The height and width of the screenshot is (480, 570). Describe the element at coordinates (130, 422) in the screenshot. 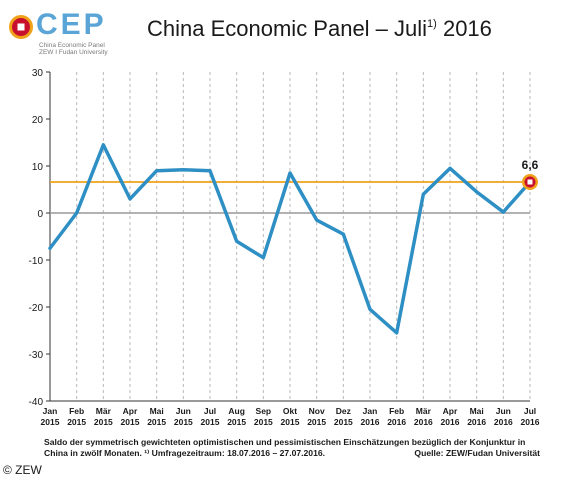

I see `x-tick-label-year-3: 2015` at that location.